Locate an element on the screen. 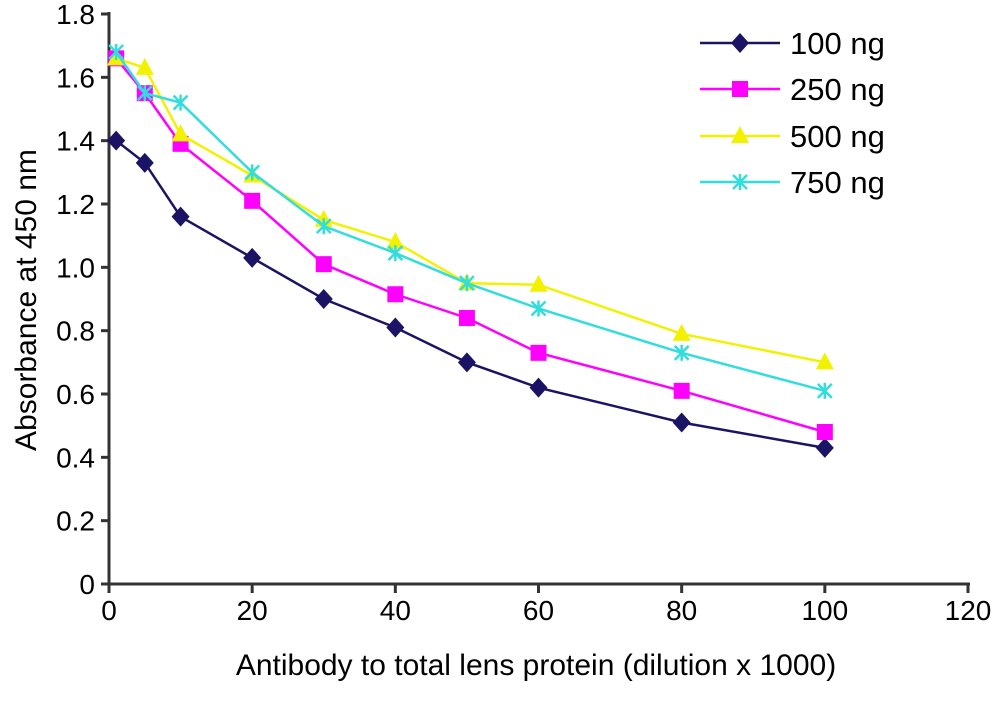  legend-item: 750 ng is located at coordinates (792, 182).